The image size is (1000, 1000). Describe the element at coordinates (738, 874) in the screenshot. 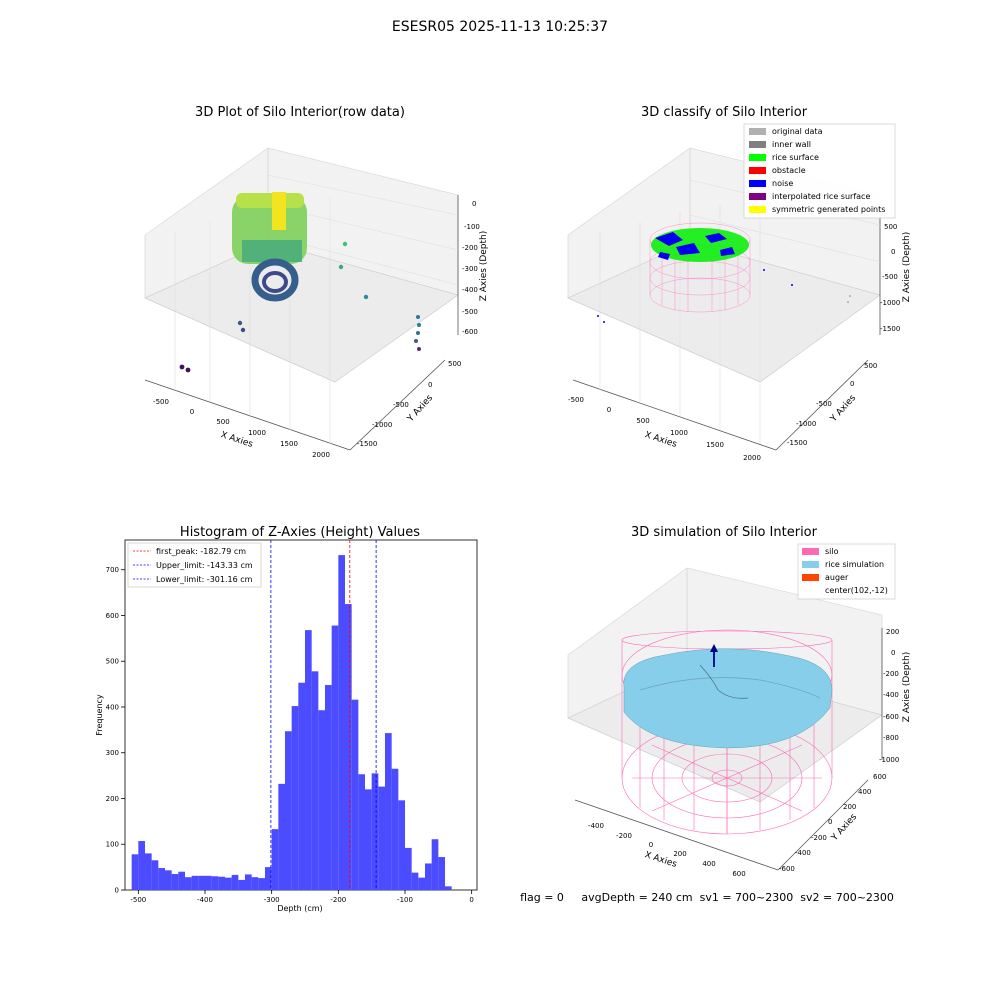

I see `simulation-xtick: 600` at that location.